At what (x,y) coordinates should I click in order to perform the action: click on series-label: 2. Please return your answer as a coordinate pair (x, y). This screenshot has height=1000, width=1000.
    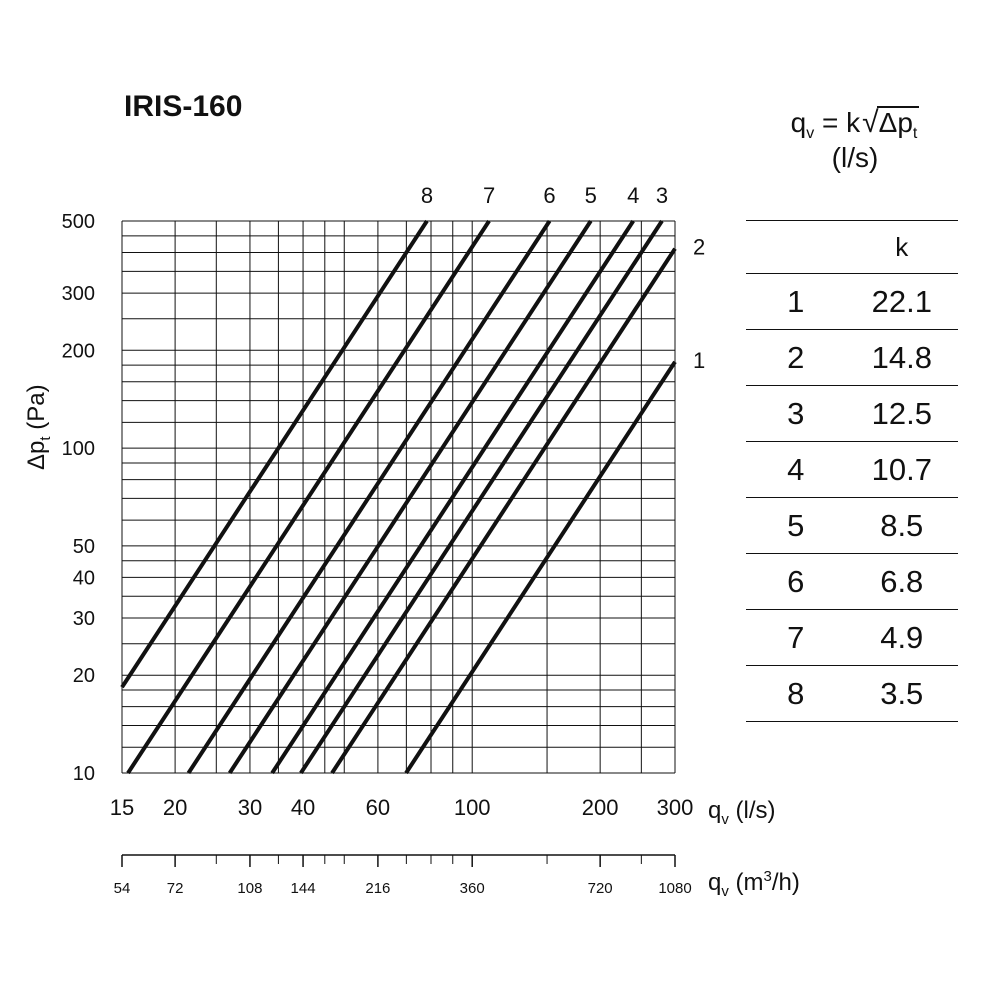
    Looking at the image, I should click on (699, 247).